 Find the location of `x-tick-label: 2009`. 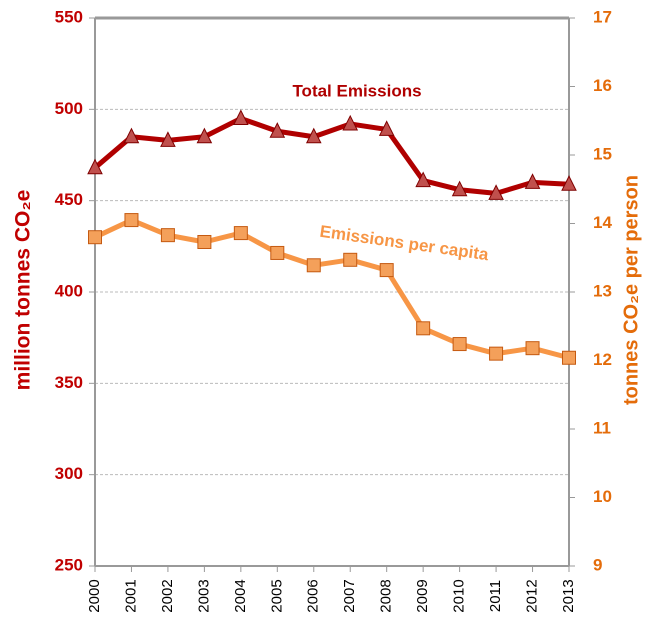

x-tick-label: 2009 is located at coordinates (422, 595).